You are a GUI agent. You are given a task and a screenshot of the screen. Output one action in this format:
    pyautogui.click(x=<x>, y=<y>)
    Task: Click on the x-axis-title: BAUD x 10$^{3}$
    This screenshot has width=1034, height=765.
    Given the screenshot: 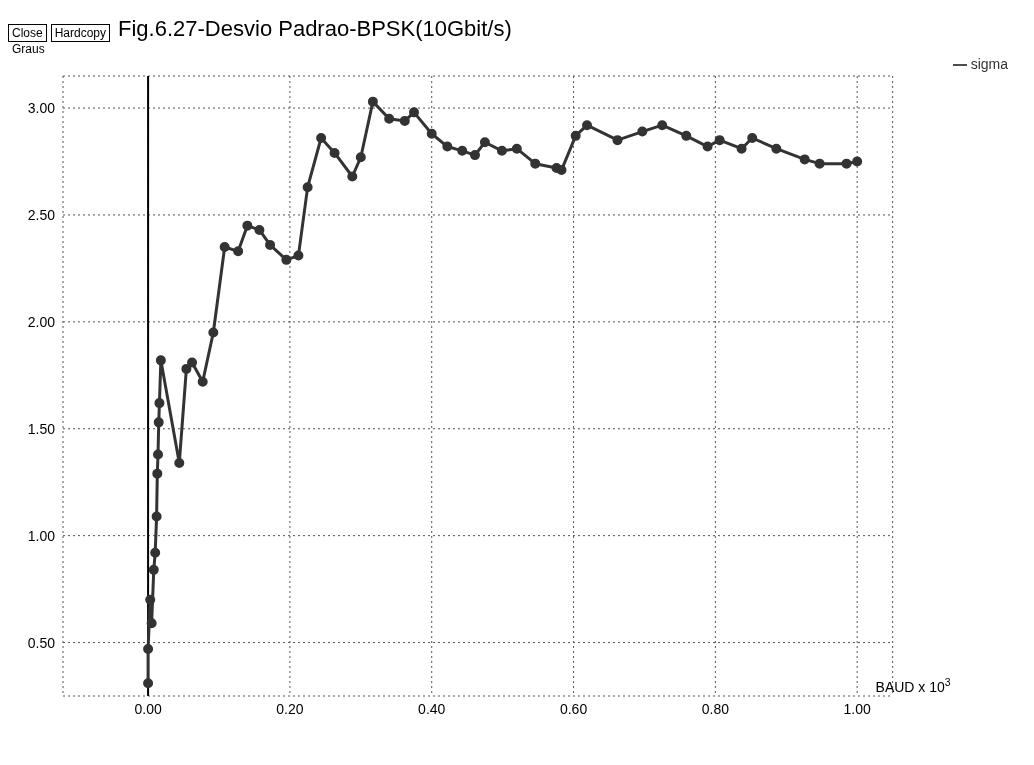 What is the action you would take?
    pyautogui.click(x=913, y=685)
    